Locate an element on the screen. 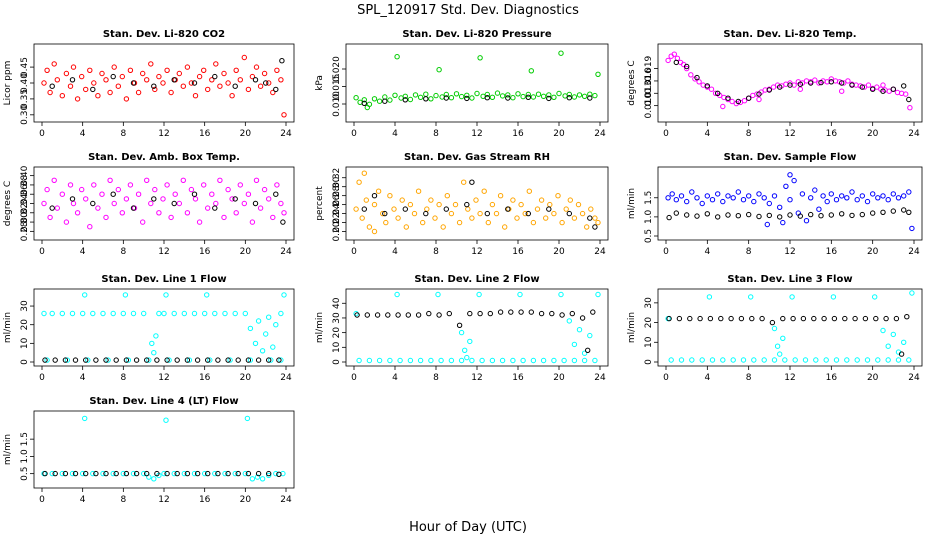 This screenshot has width=936, height=540. x-tick-label: 0 is located at coordinates (42, 378).